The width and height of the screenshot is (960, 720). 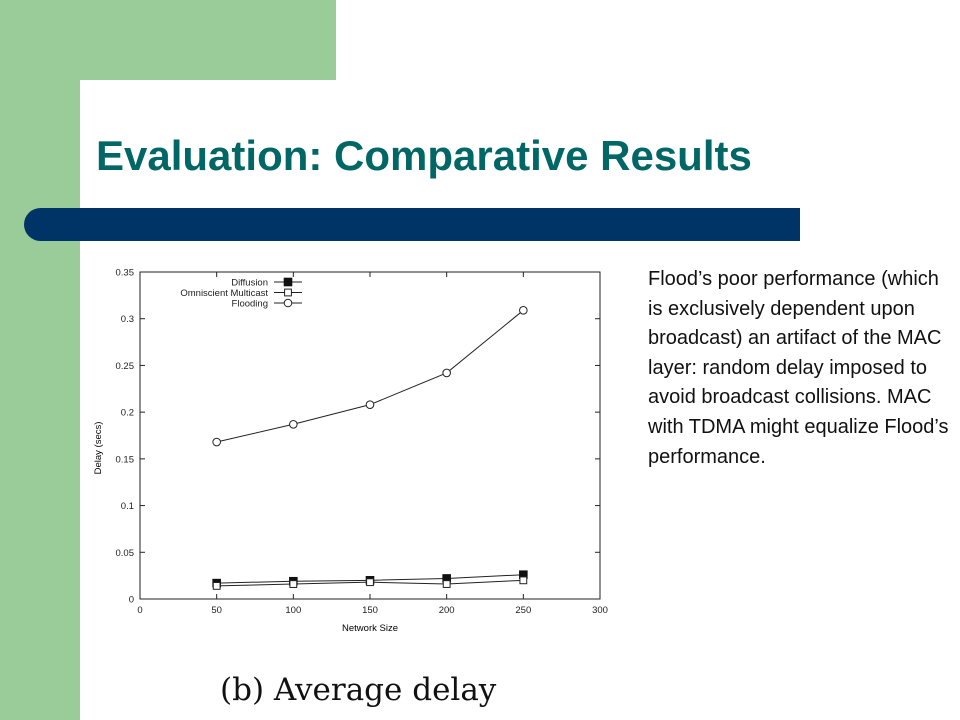 I want to click on x-tick-label: 200, so click(x=447, y=610).